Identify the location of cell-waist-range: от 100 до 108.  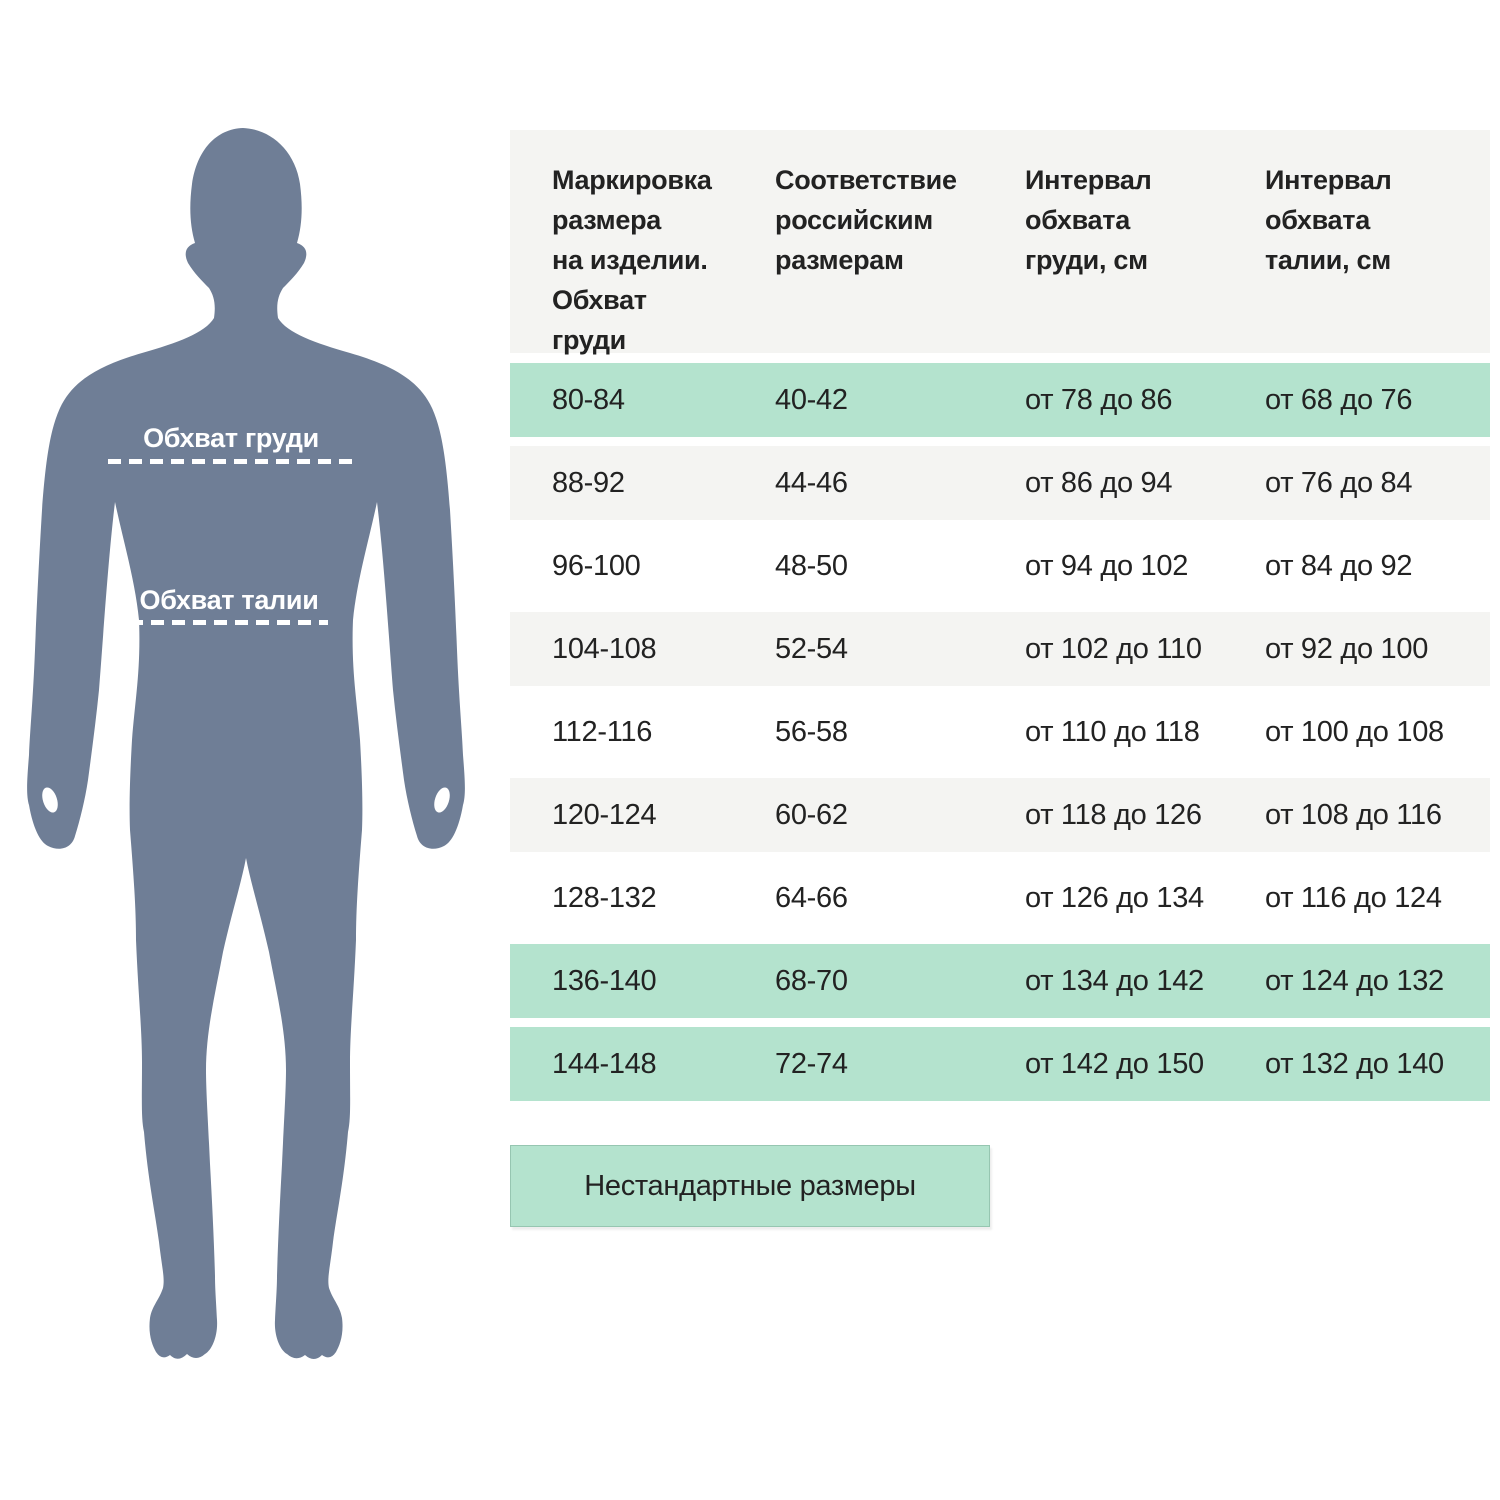
(1354, 731).